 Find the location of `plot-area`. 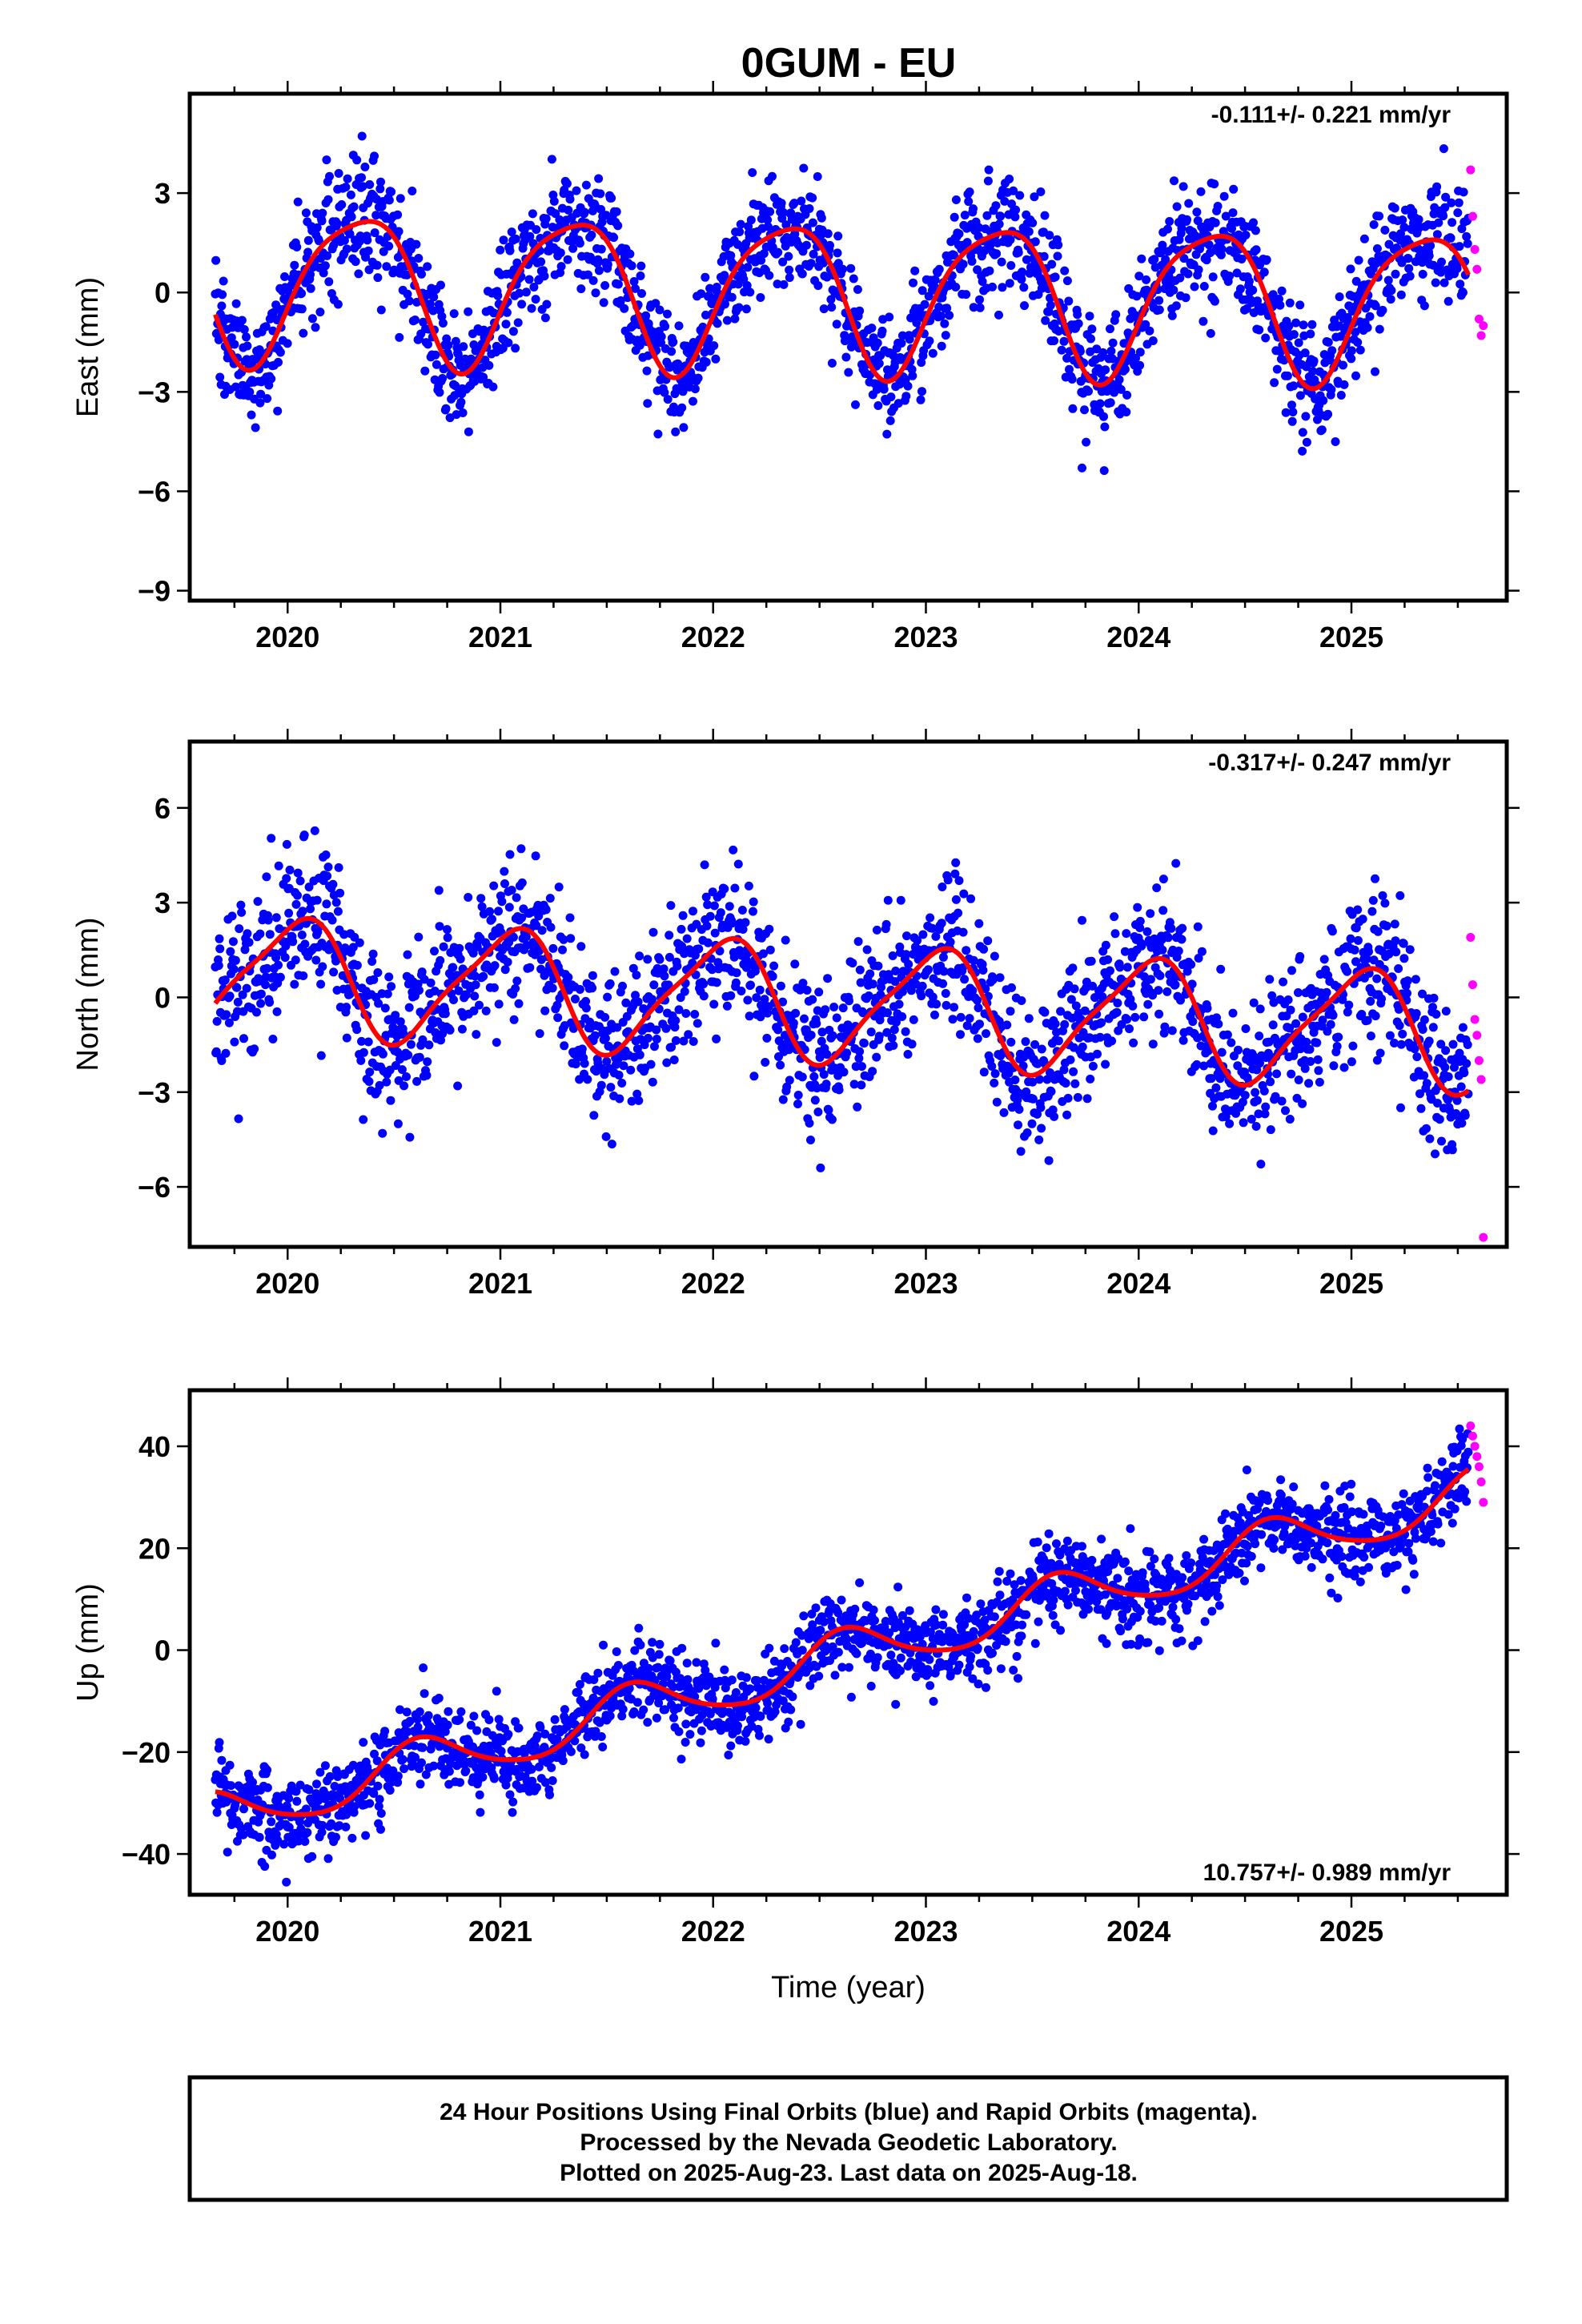

plot-area is located at coordinates (849, 303).